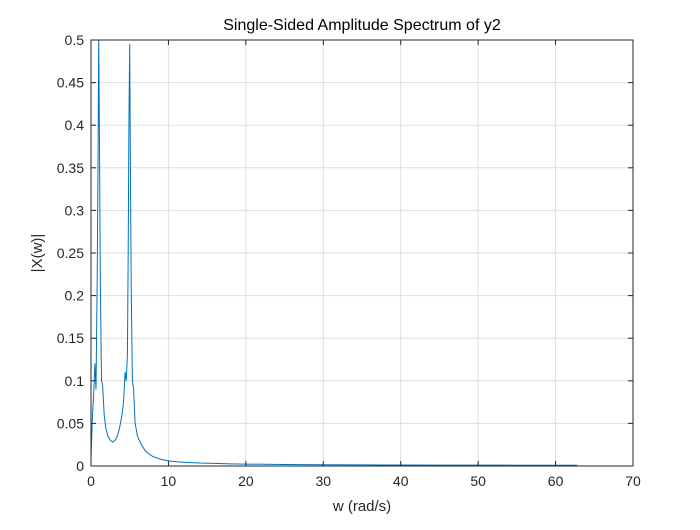 This screenshot has height=530, width=700. I want to click on x-tick-label: 40, so click(401, 481).